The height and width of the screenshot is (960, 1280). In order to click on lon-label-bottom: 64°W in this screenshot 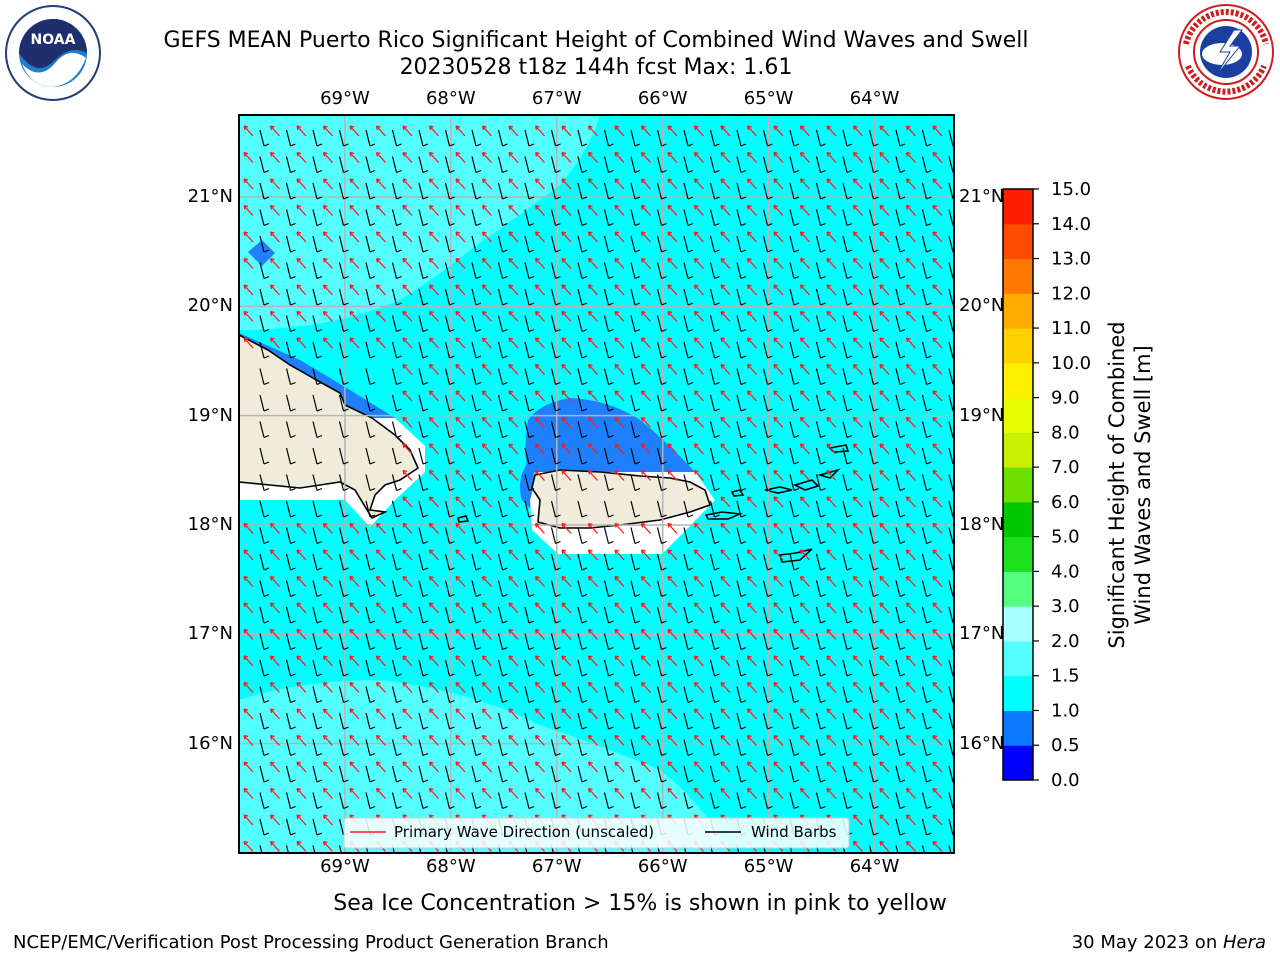, I will do `click(874, 866)`.